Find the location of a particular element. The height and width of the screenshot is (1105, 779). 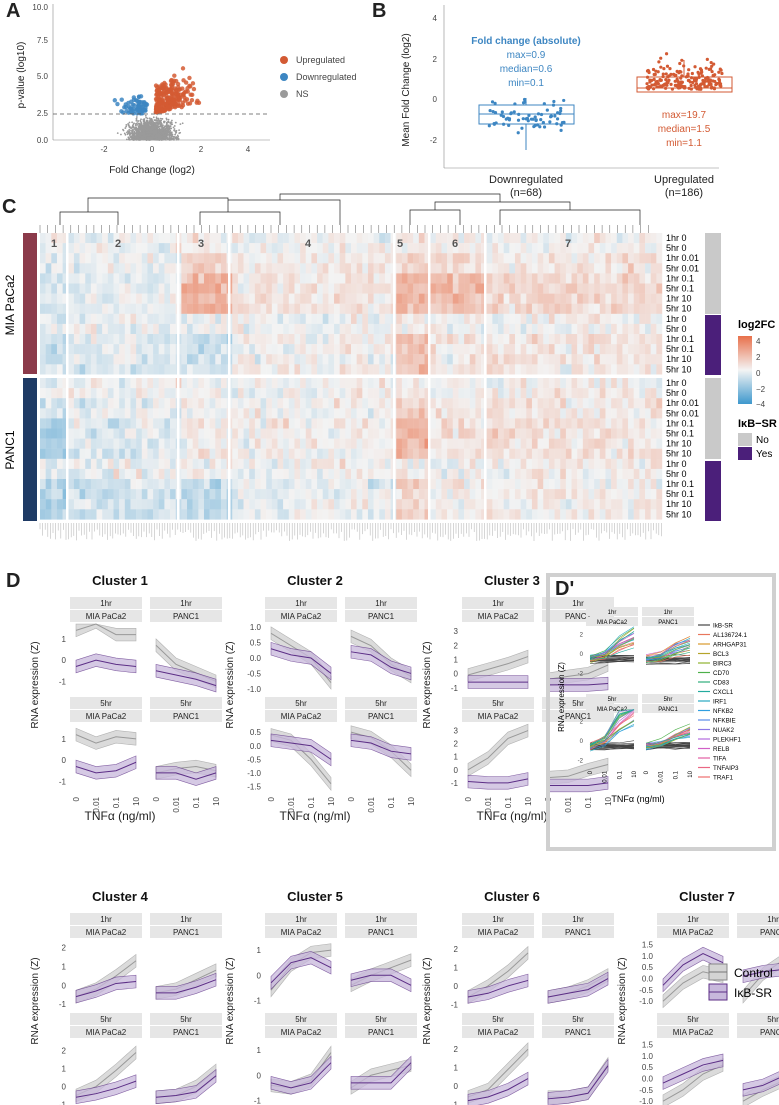

volcano-legend-up: Upregulated is located at coordinates (320, 60).